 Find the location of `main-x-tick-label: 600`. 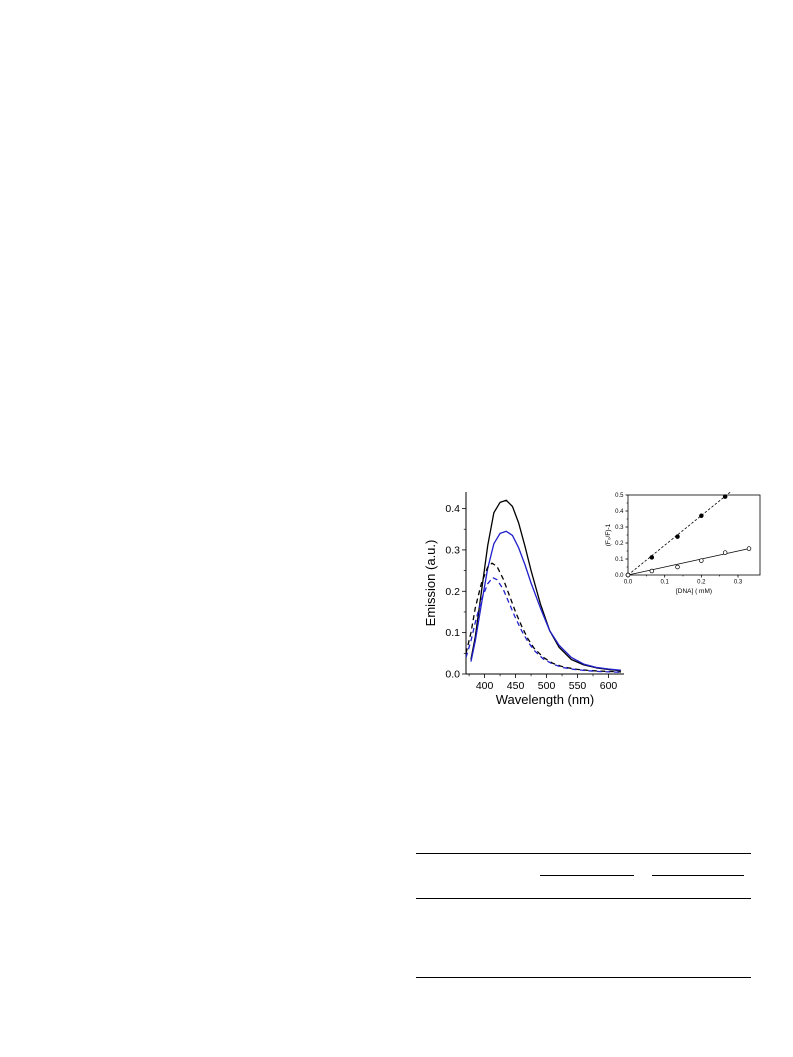

main-x-tick-label: 600 is located at coordinates (609, 686).